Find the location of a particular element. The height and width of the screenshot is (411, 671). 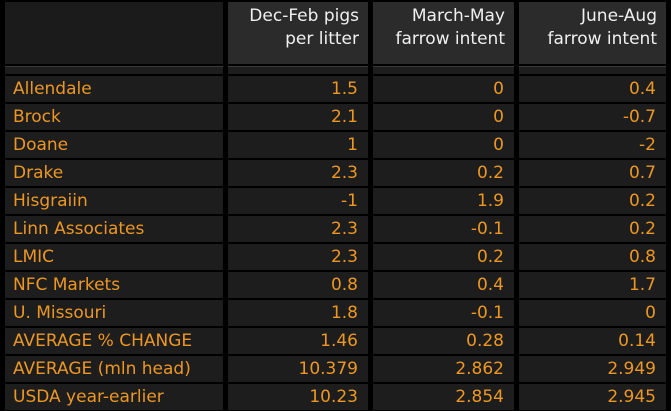

corner-cell is located at coordinates (114, 33).